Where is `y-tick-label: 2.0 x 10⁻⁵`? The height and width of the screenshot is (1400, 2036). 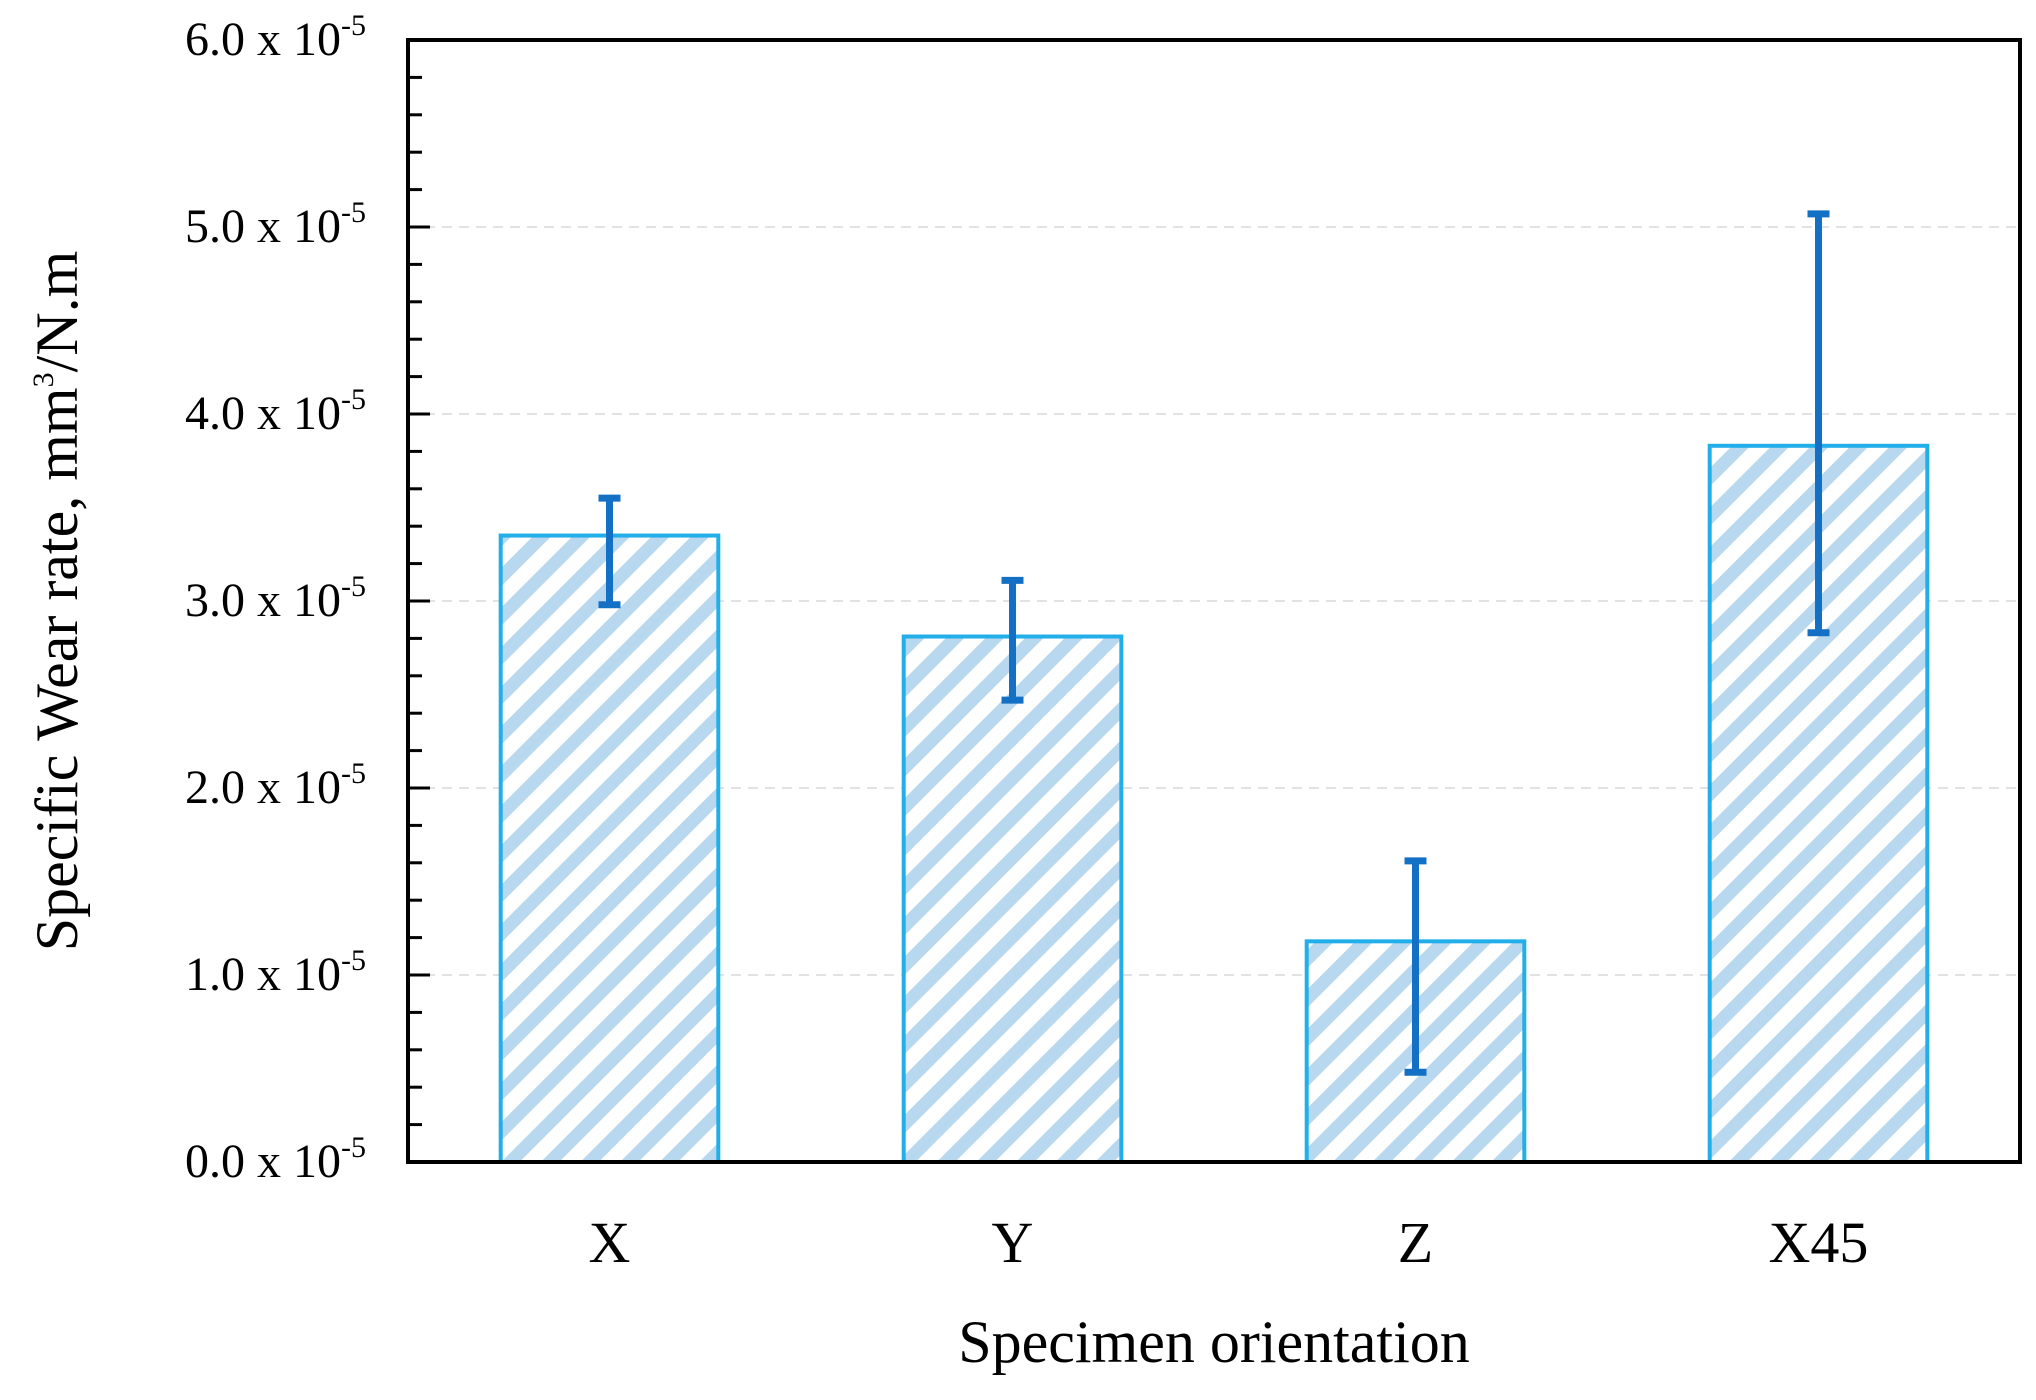
y-tick-label: 2.0 x 10⁻⁵ is located at coordinates (275, 785).